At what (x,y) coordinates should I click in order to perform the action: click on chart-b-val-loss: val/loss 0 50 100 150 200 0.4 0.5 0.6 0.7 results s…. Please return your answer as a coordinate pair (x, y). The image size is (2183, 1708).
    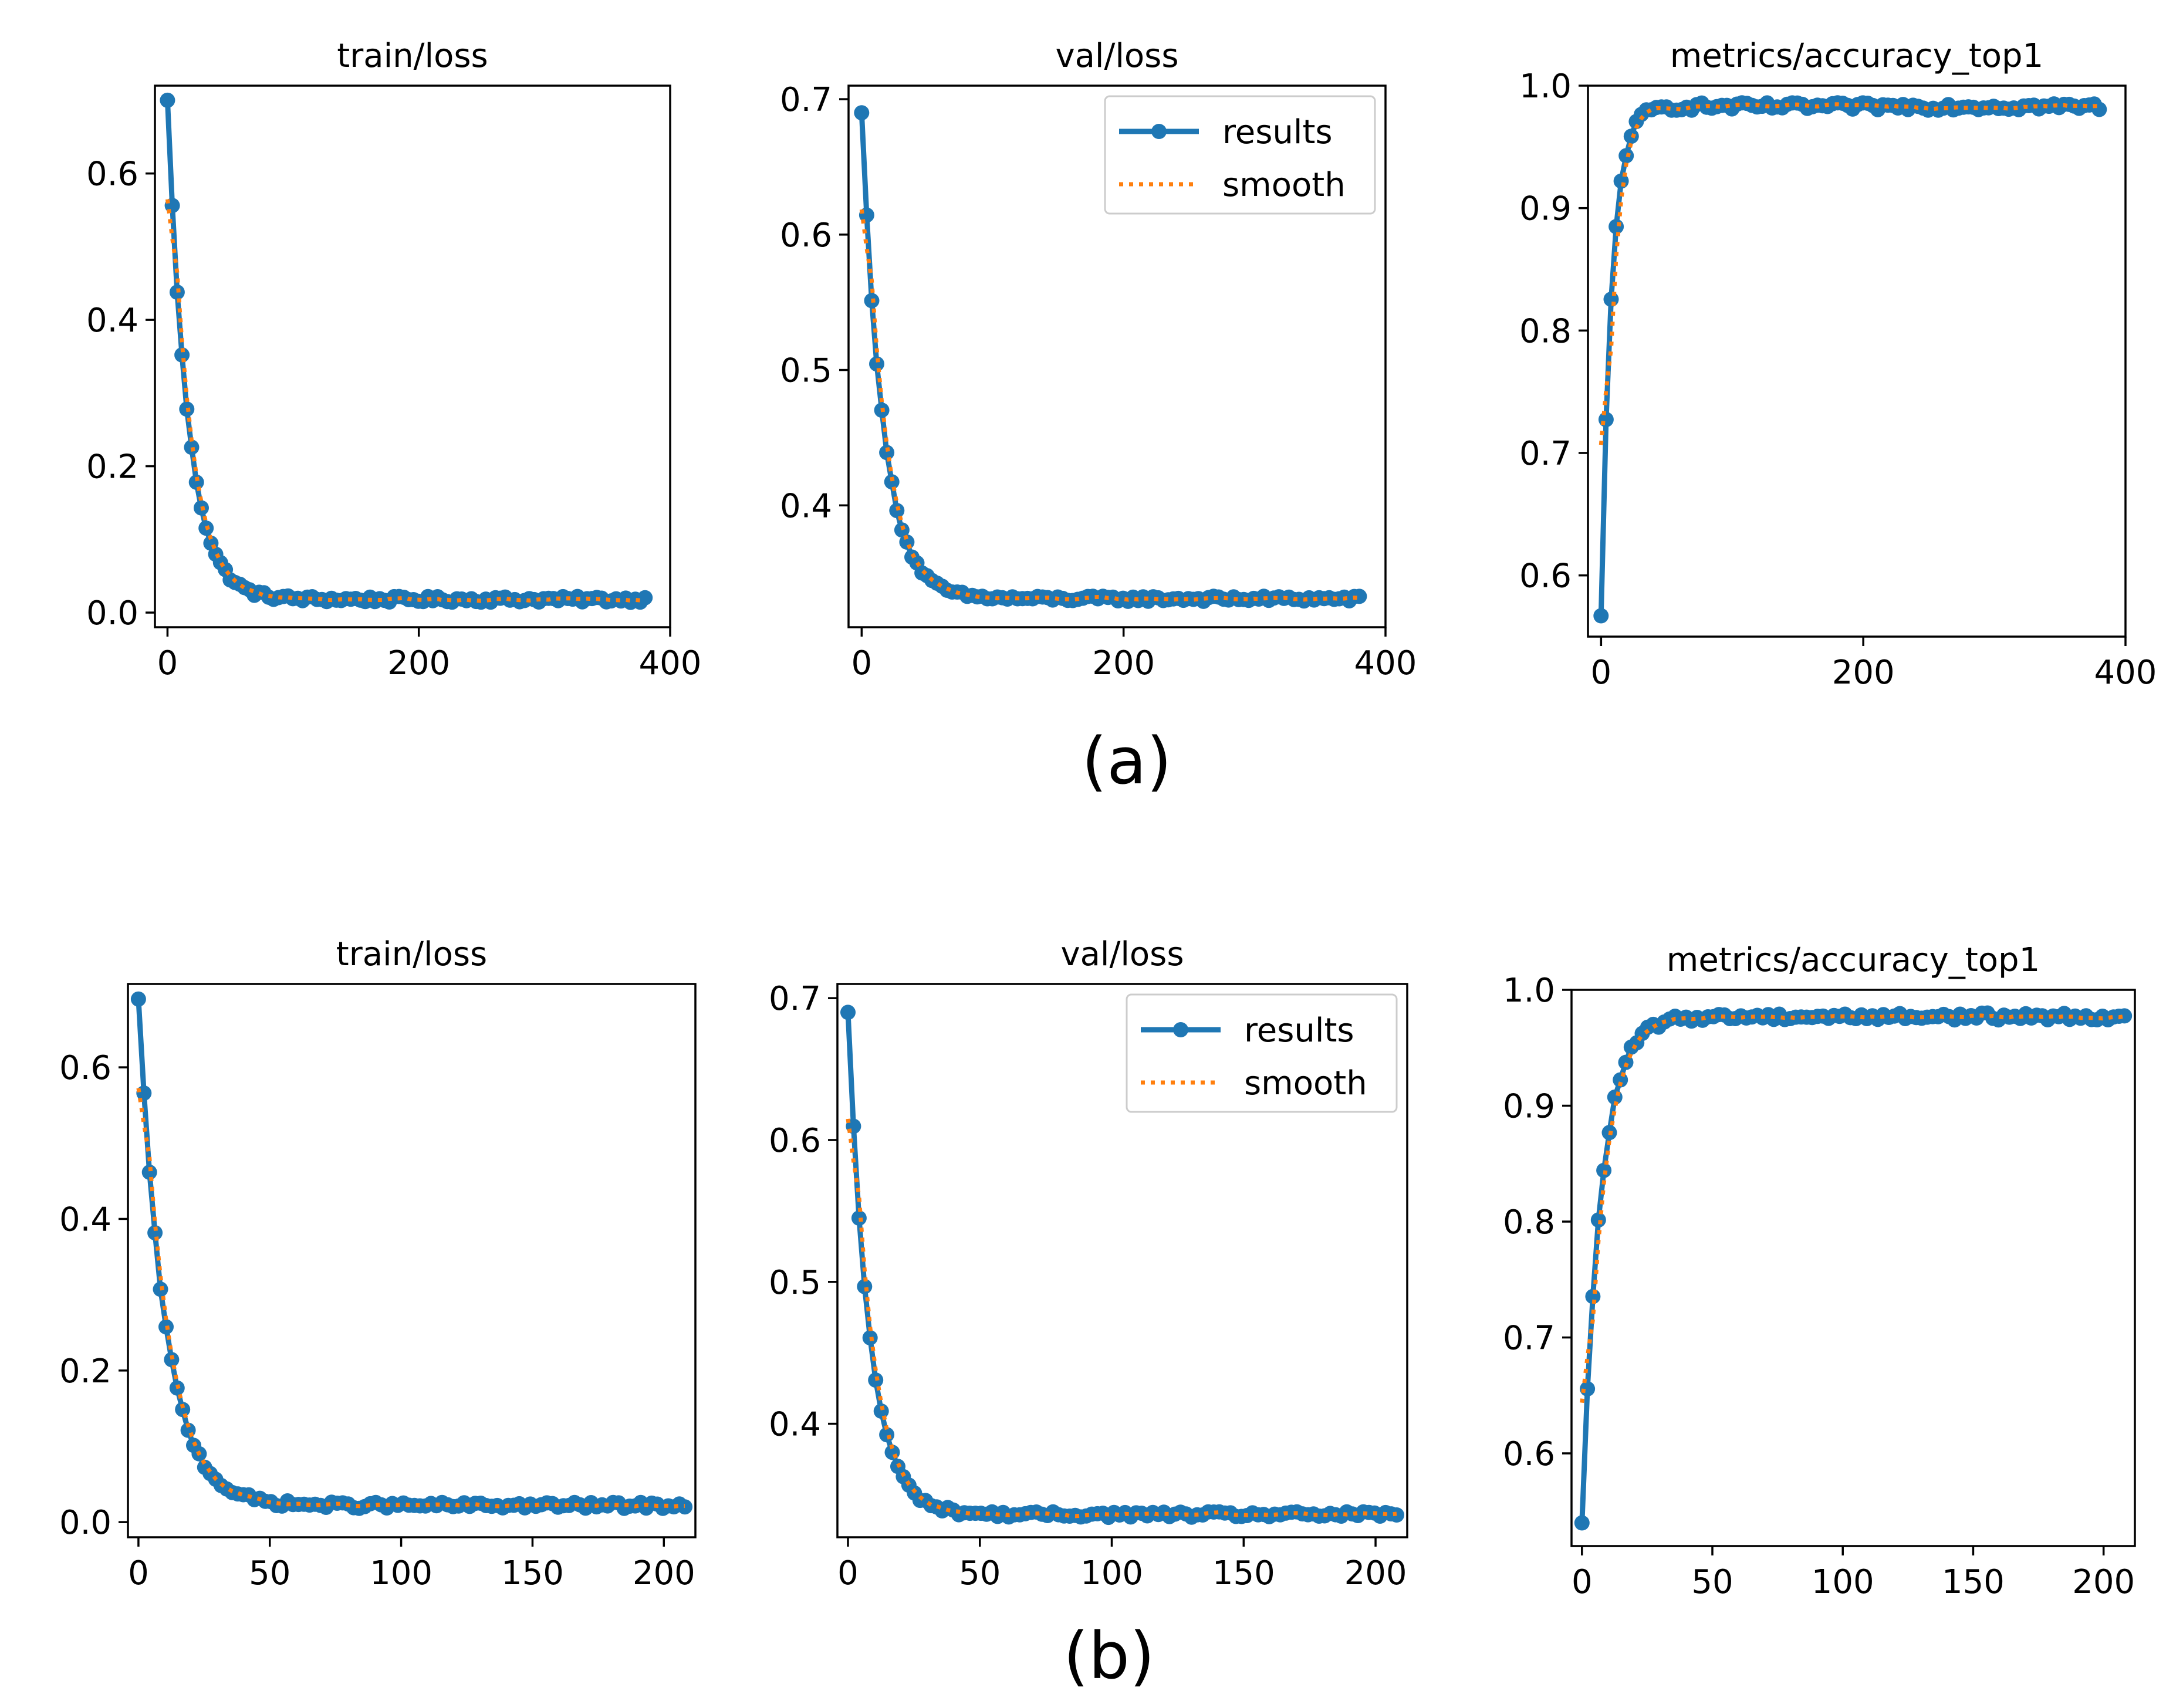
    Looking at the image, I should click on (1088, 1263).